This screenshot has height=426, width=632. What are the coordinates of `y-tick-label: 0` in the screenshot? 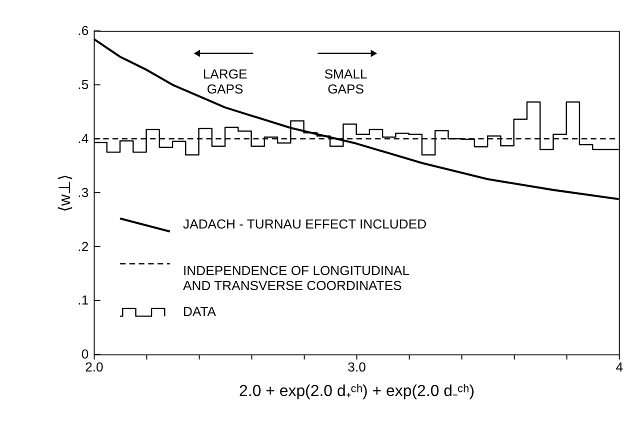 It's located at (85, 354).